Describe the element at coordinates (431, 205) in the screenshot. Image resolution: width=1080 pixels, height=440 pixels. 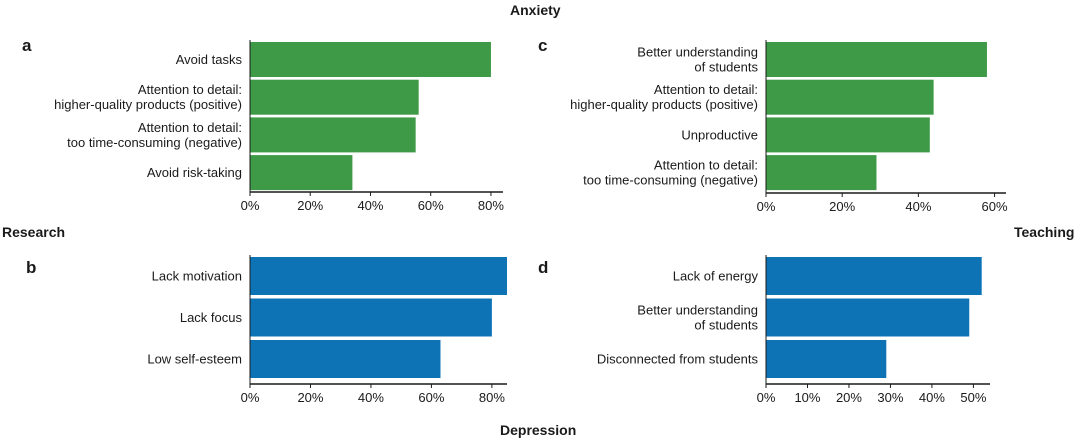
I see `x-tick-label-a-3: 60%` at that location.